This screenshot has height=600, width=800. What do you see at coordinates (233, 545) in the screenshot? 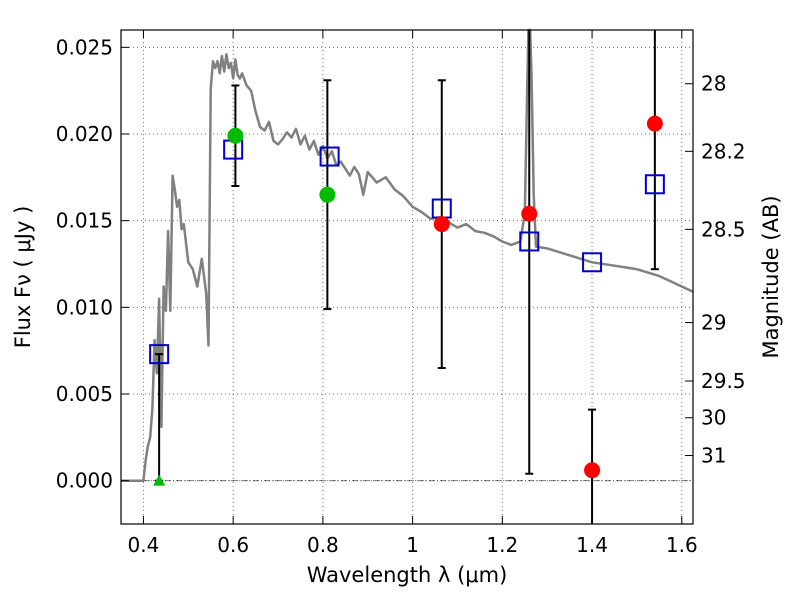
I see `x-tick-label: 0.6` at bounding box center [233, 545].